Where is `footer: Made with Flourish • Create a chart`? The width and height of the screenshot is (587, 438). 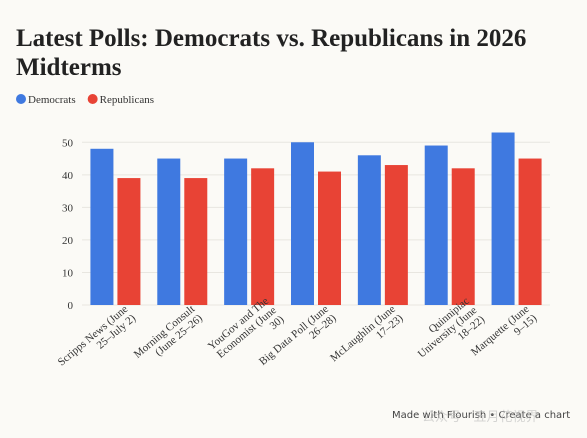
footer: Made with Flourish • Create a chart is located at coordinates (481, 415).